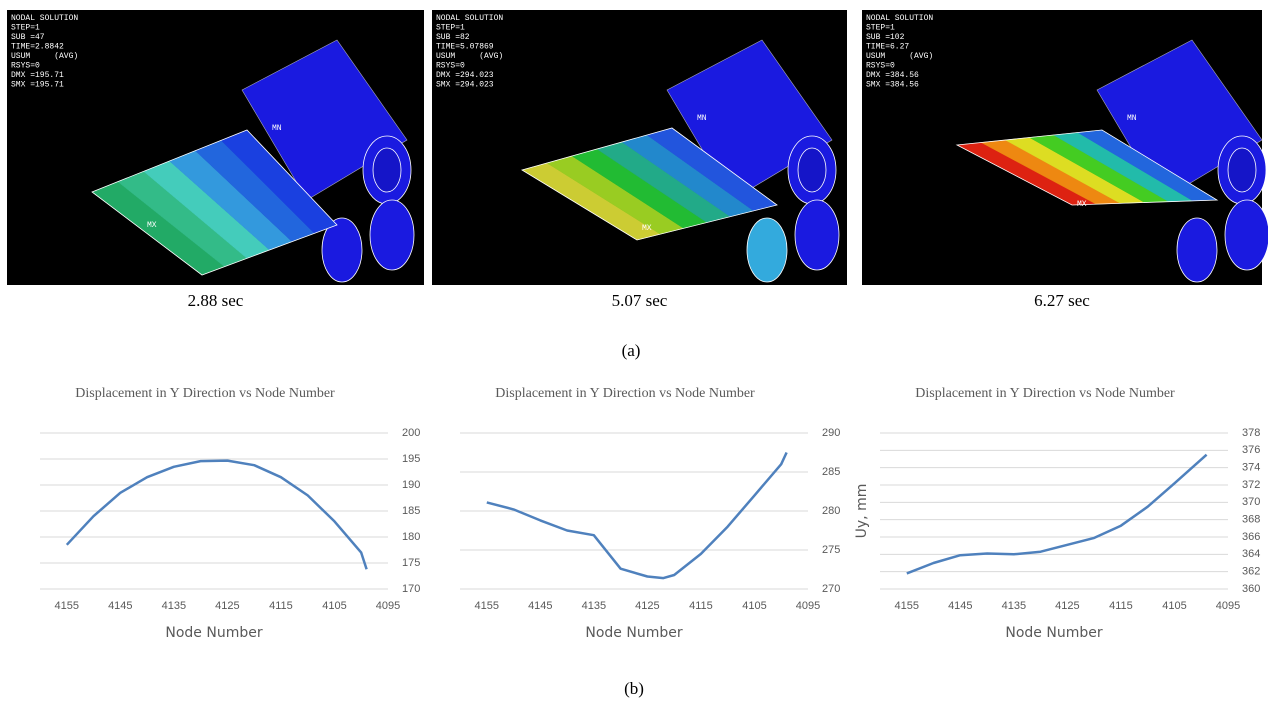 The height and width of the screenshot is (705, 1268). I want to click on solution-text: TIME=5.07869, so click(465, 47).